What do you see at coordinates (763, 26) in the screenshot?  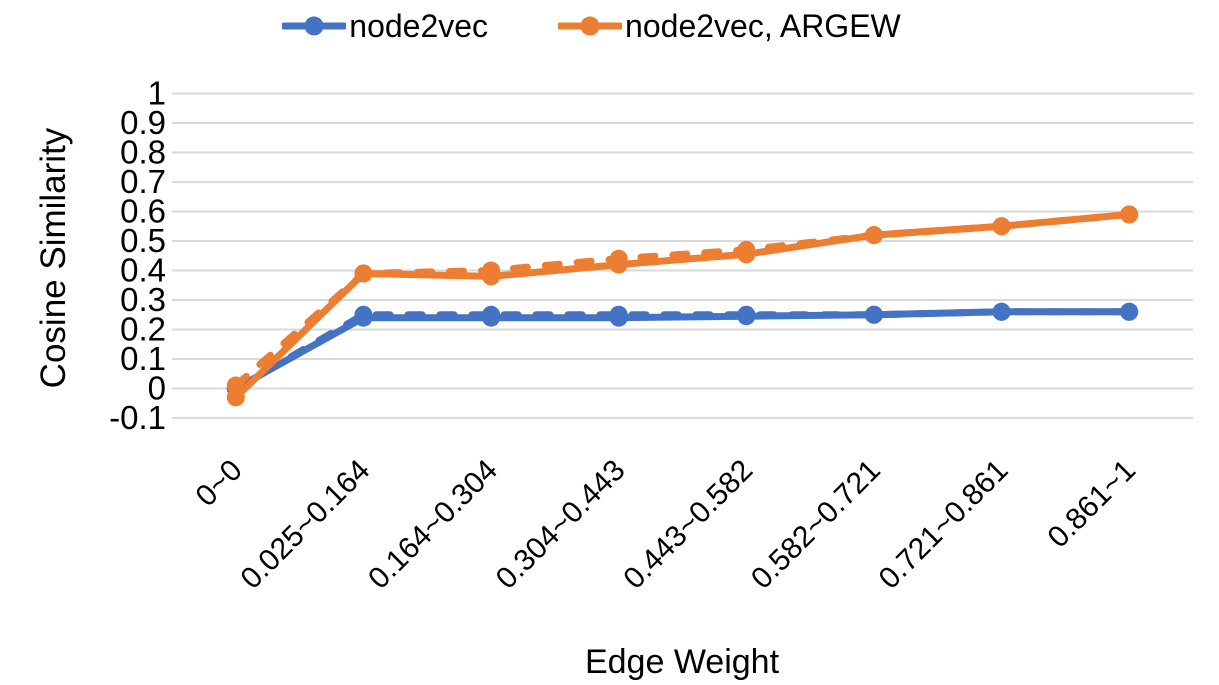 I see `legend-label: node2vec, ARGEW` at bounding box center [763, 26].